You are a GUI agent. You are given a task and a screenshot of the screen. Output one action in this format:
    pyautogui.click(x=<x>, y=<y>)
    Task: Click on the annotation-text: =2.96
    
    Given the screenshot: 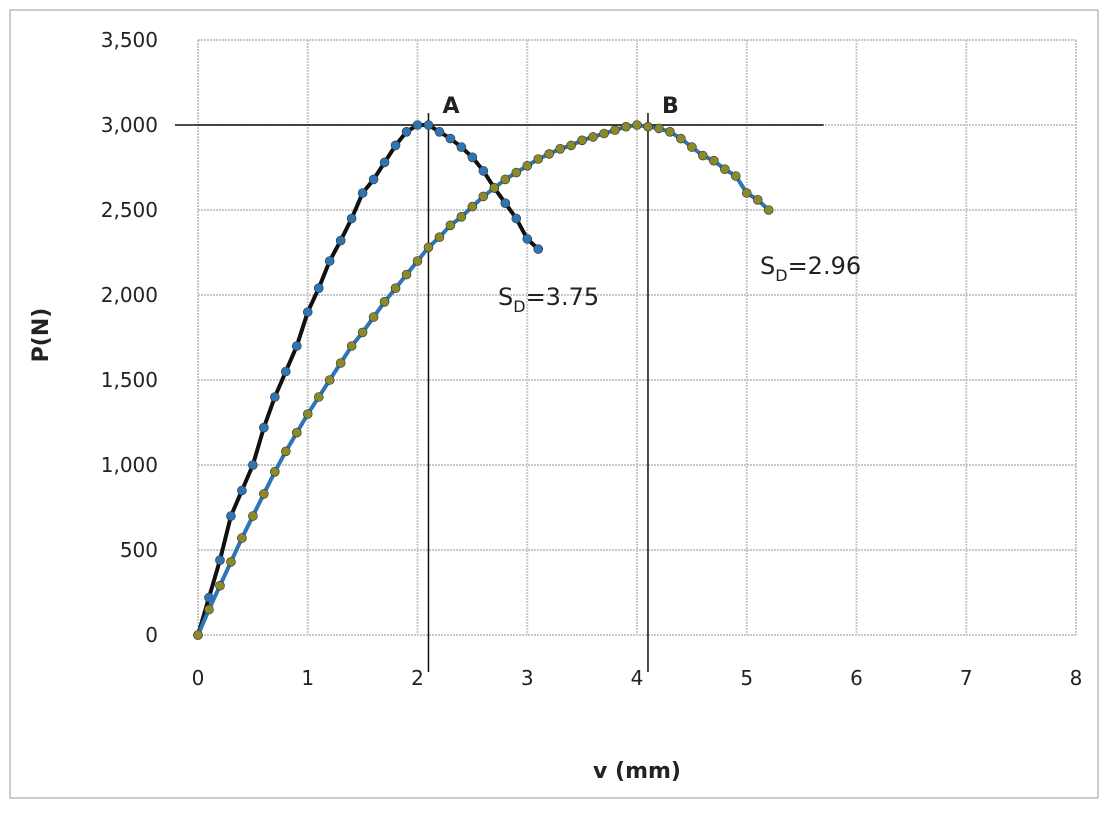 What is the action you would take?
    pyautogui.click(x=825, y=266)
    